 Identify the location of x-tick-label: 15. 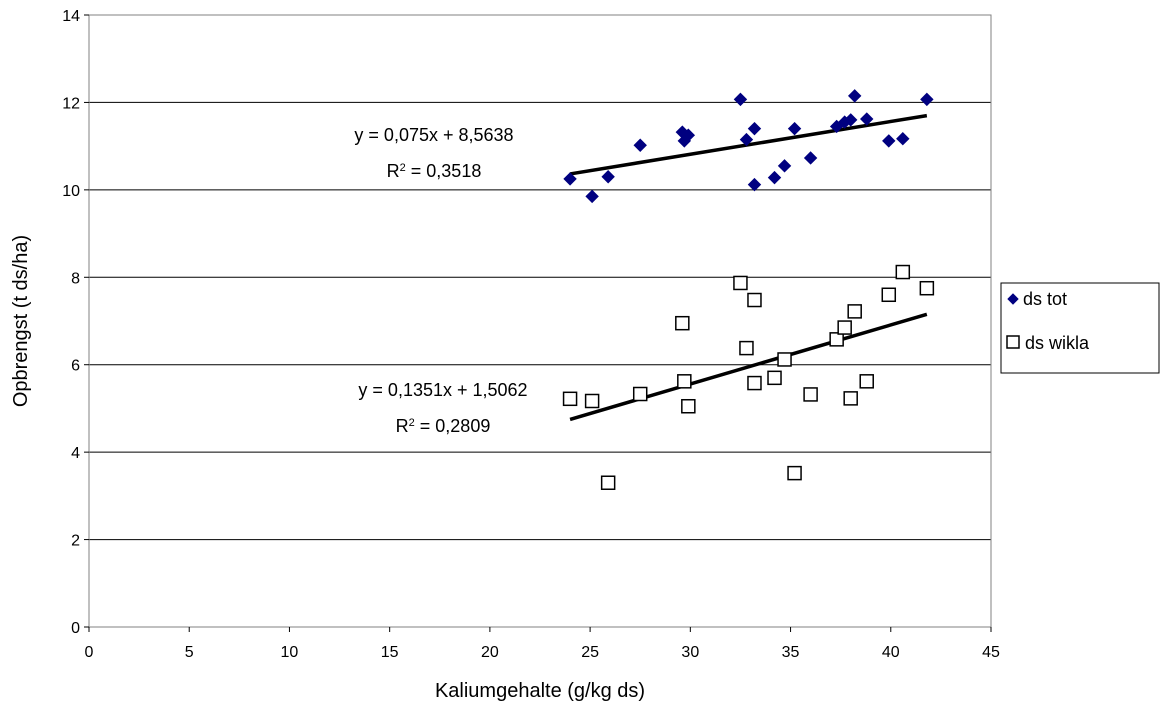
(390, 652).